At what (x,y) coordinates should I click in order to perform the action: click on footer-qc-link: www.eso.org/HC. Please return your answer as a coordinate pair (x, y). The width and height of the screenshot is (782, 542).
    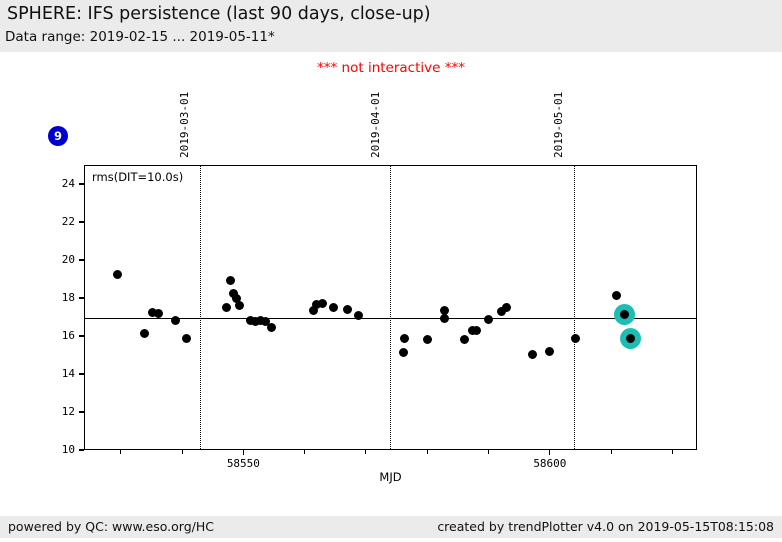
    Looking at the image, I should click on (163, 526).